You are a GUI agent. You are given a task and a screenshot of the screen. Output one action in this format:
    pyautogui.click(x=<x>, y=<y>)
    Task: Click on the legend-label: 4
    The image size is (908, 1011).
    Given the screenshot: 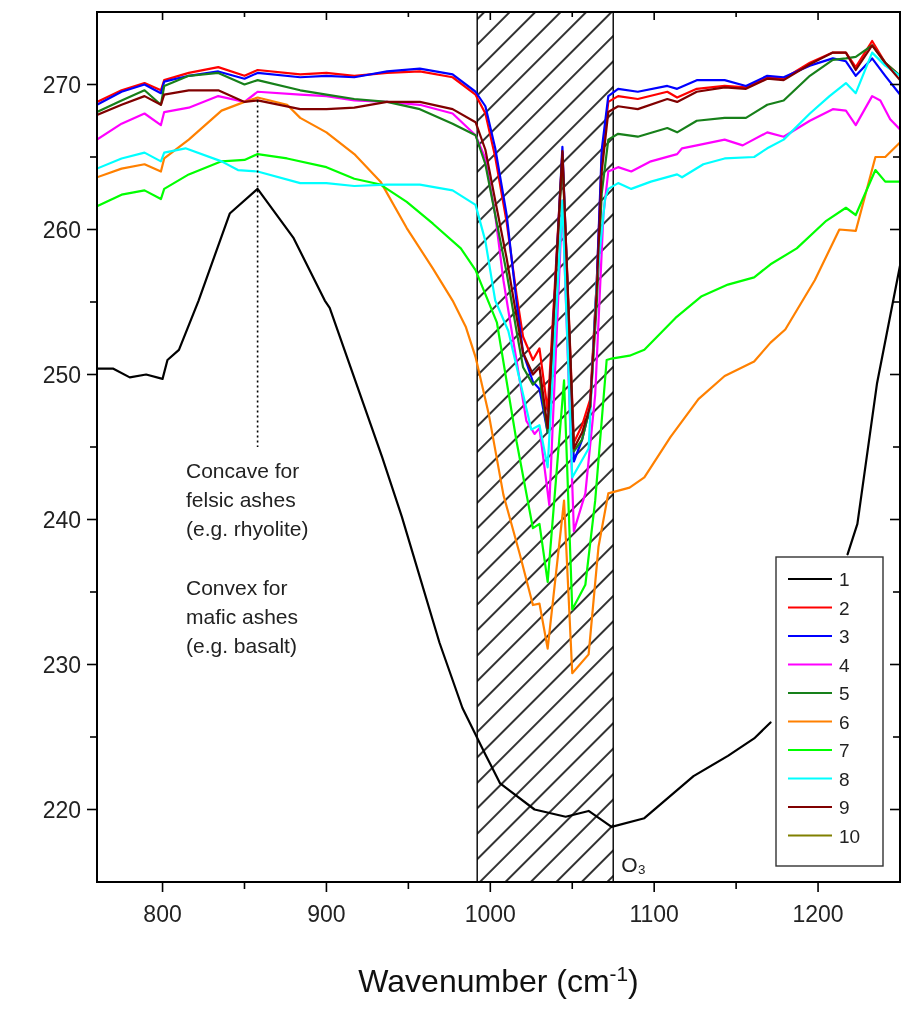 What is the action you would take?
    pyautogui.click(x=844, y=665)
    